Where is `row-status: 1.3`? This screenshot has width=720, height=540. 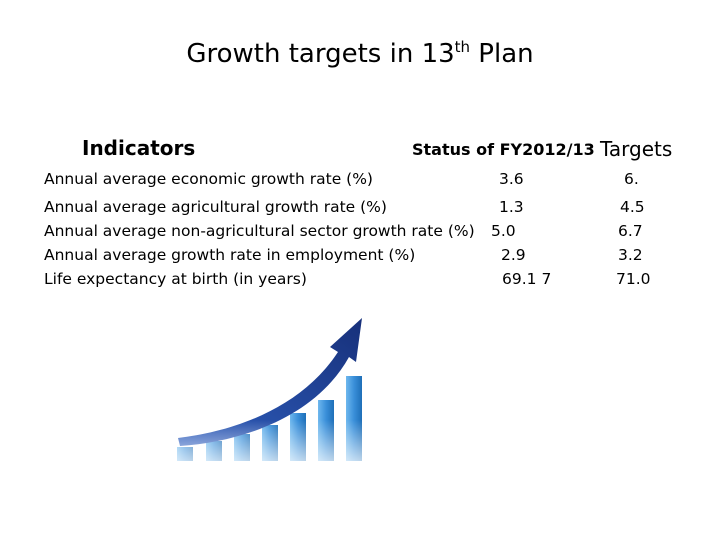 row-status: 1.3 is located at coordinates (511, 207).